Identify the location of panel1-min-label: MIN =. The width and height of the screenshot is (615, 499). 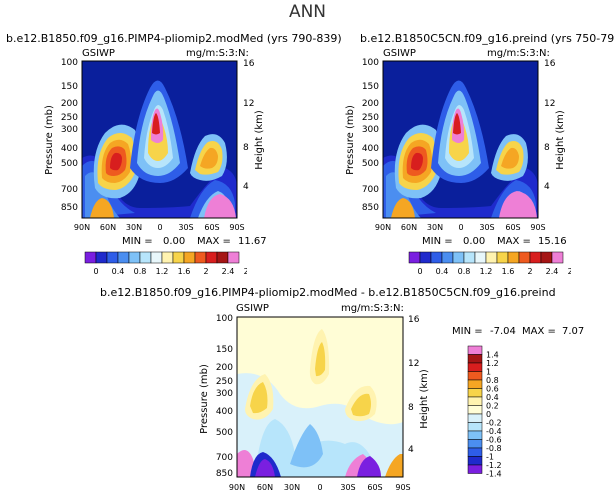
(137, 241).